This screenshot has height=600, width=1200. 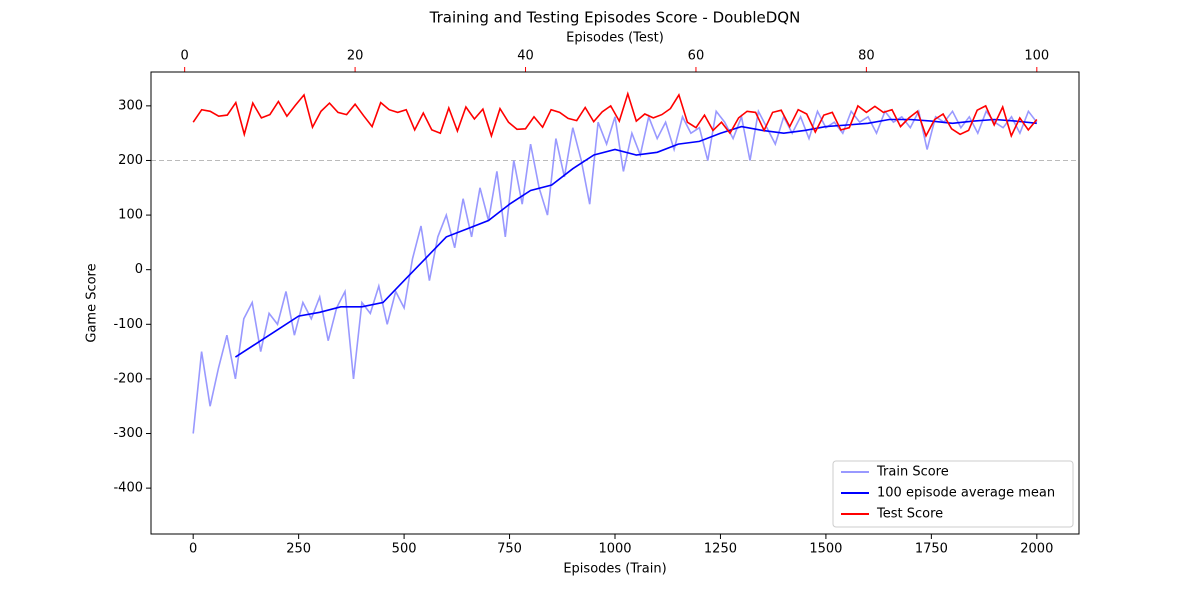 I want to click on legend-label: 100 episode average mean, so click(x=966, y=493).